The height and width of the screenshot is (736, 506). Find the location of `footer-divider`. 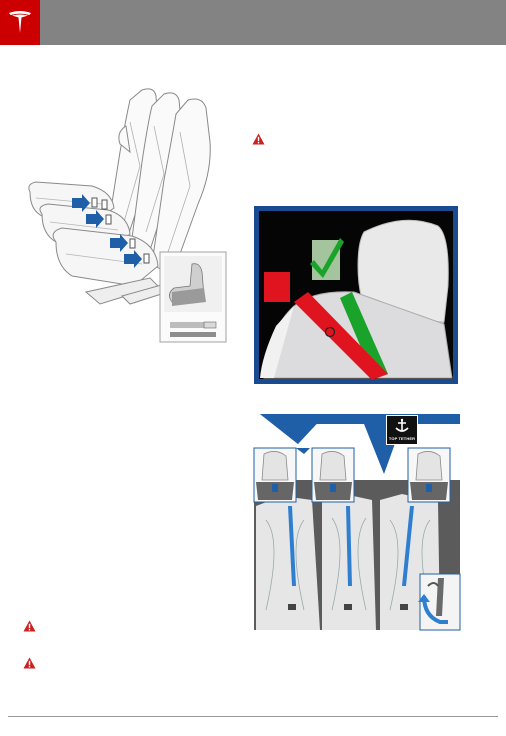

footer-divider is located at coordinates (253, 716).